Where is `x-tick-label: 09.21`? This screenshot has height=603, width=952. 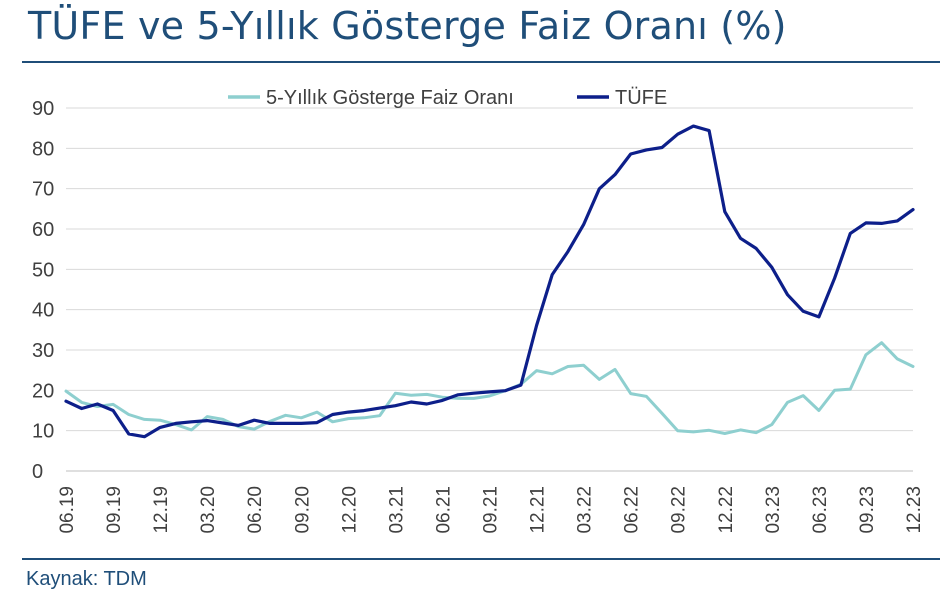
x-tick-label: 09.21 is located at coordinates (491, 510).